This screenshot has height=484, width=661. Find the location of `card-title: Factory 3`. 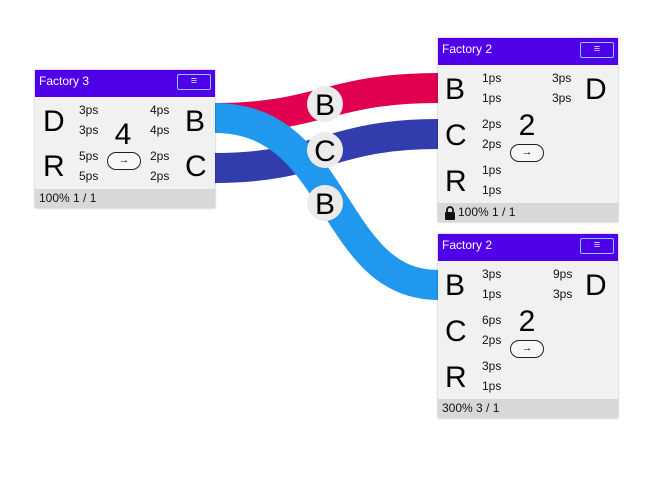

card-title: Factory 3 is located at coordinates (64, 81).